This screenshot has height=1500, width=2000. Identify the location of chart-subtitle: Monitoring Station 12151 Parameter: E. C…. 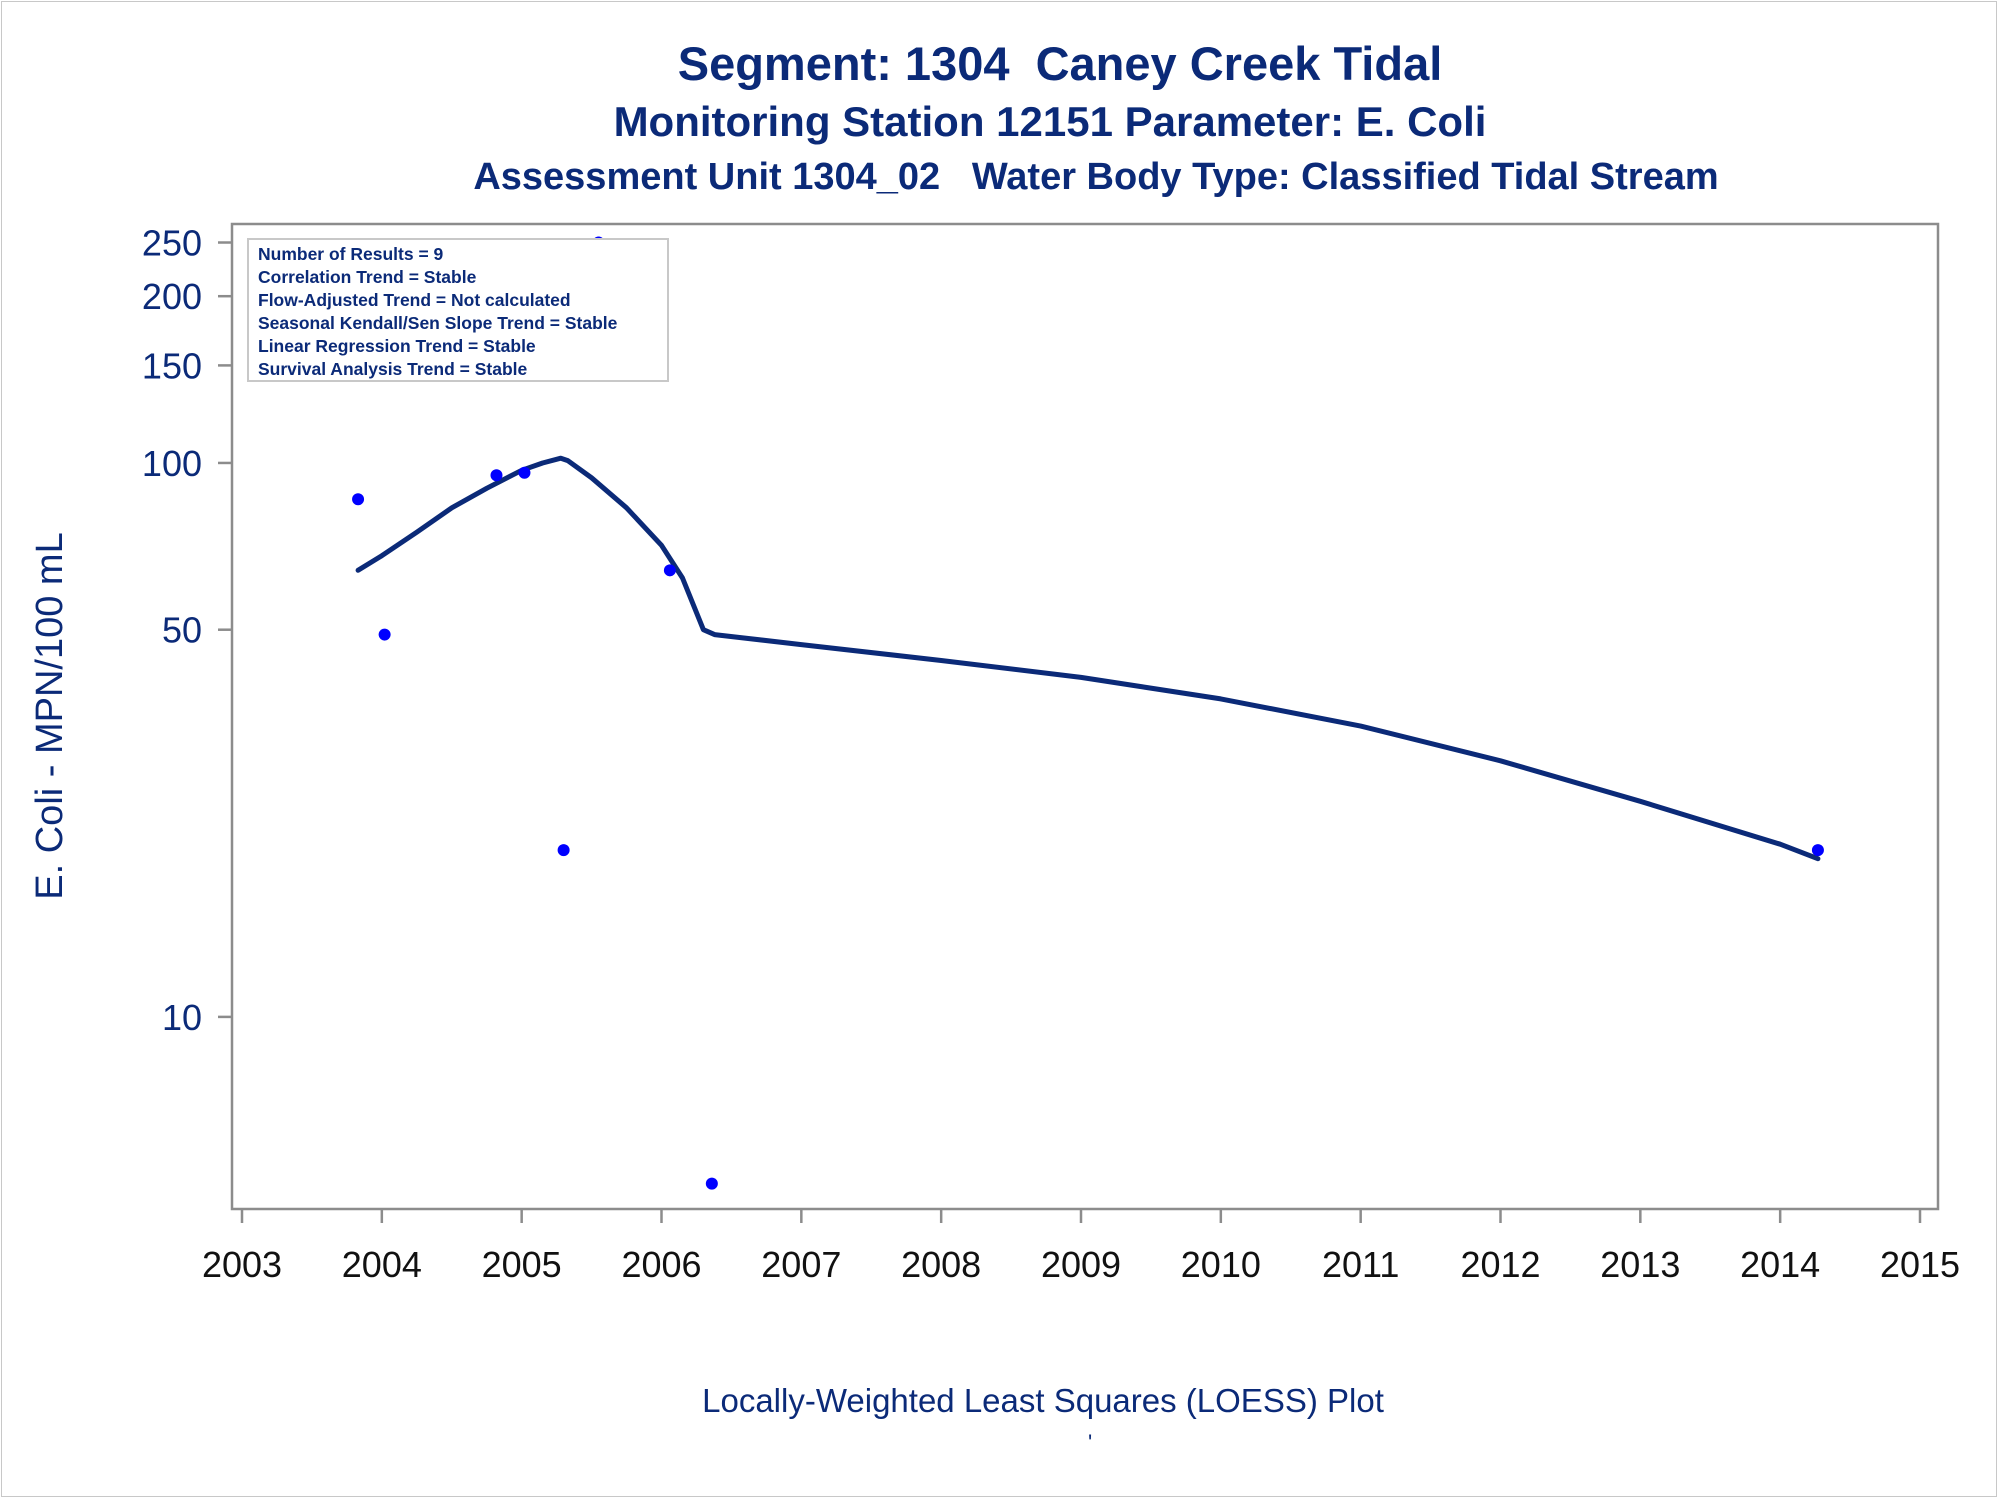
(1050, 121).